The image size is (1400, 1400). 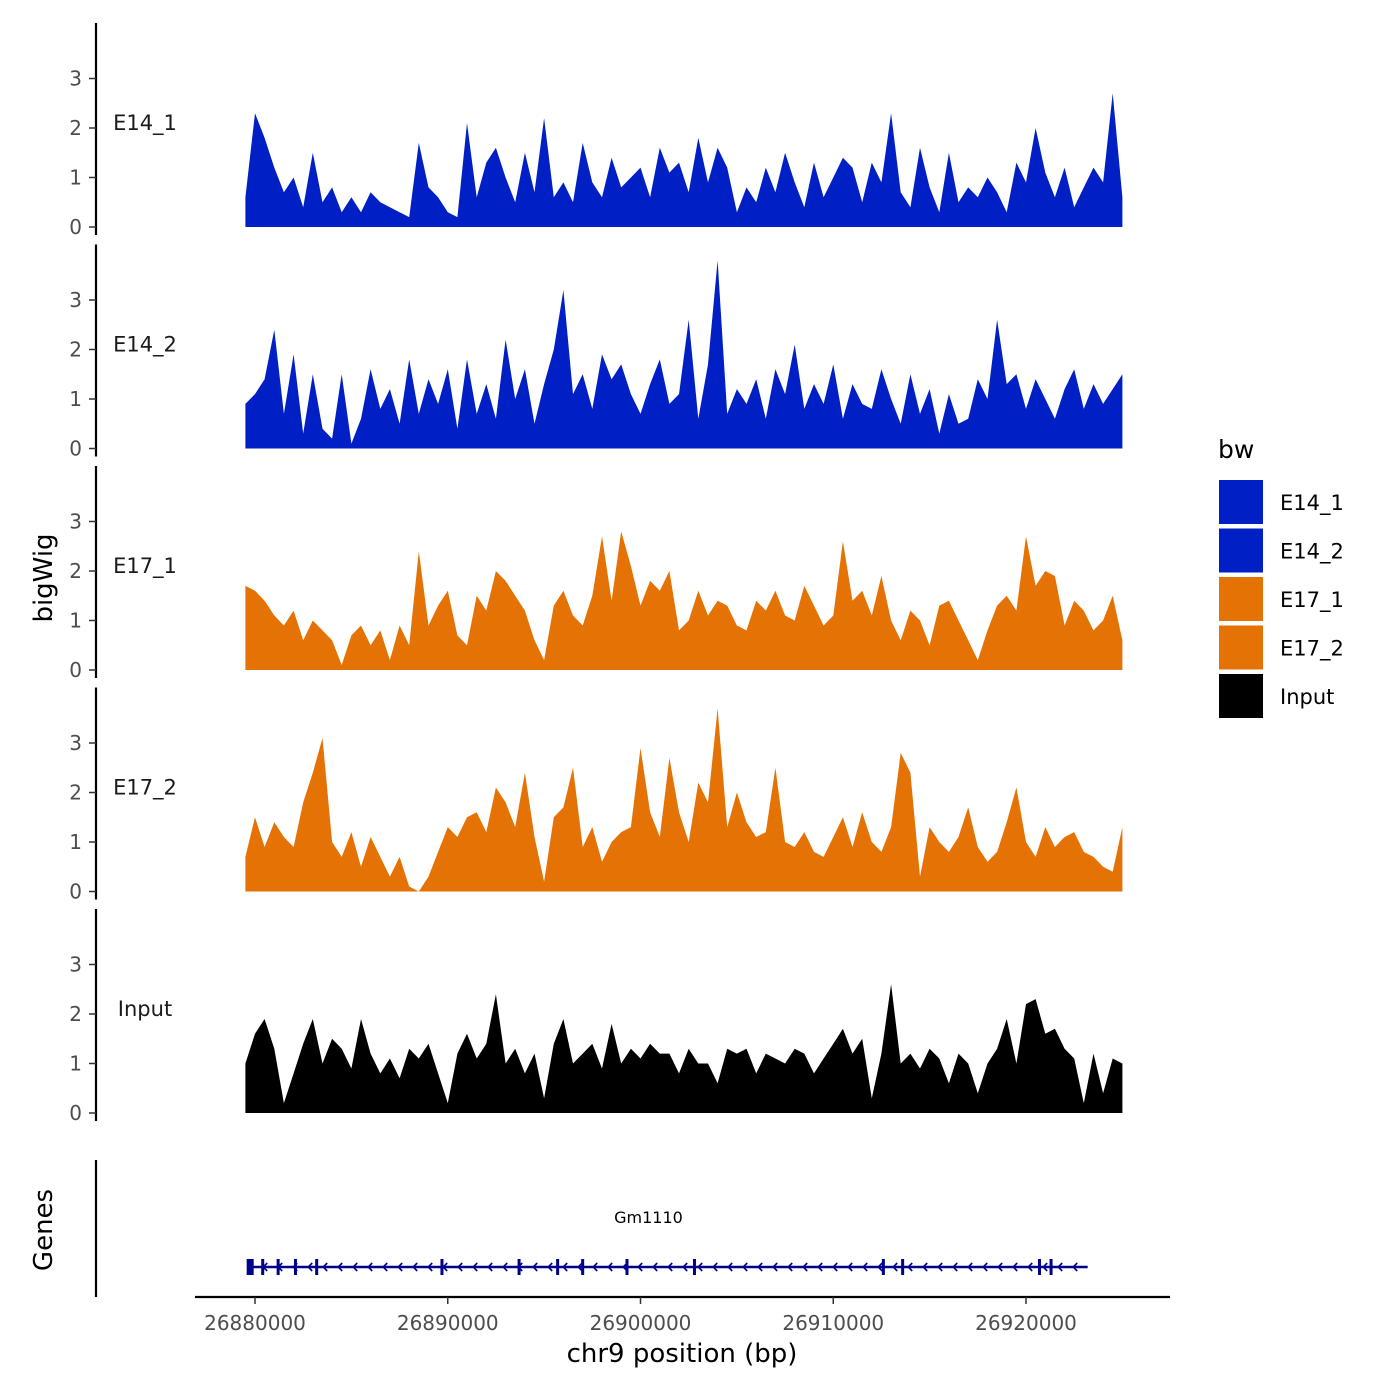 I want to click on track-e14-1: 0 1 2 3 E14_1, so click(x=596, y=131).